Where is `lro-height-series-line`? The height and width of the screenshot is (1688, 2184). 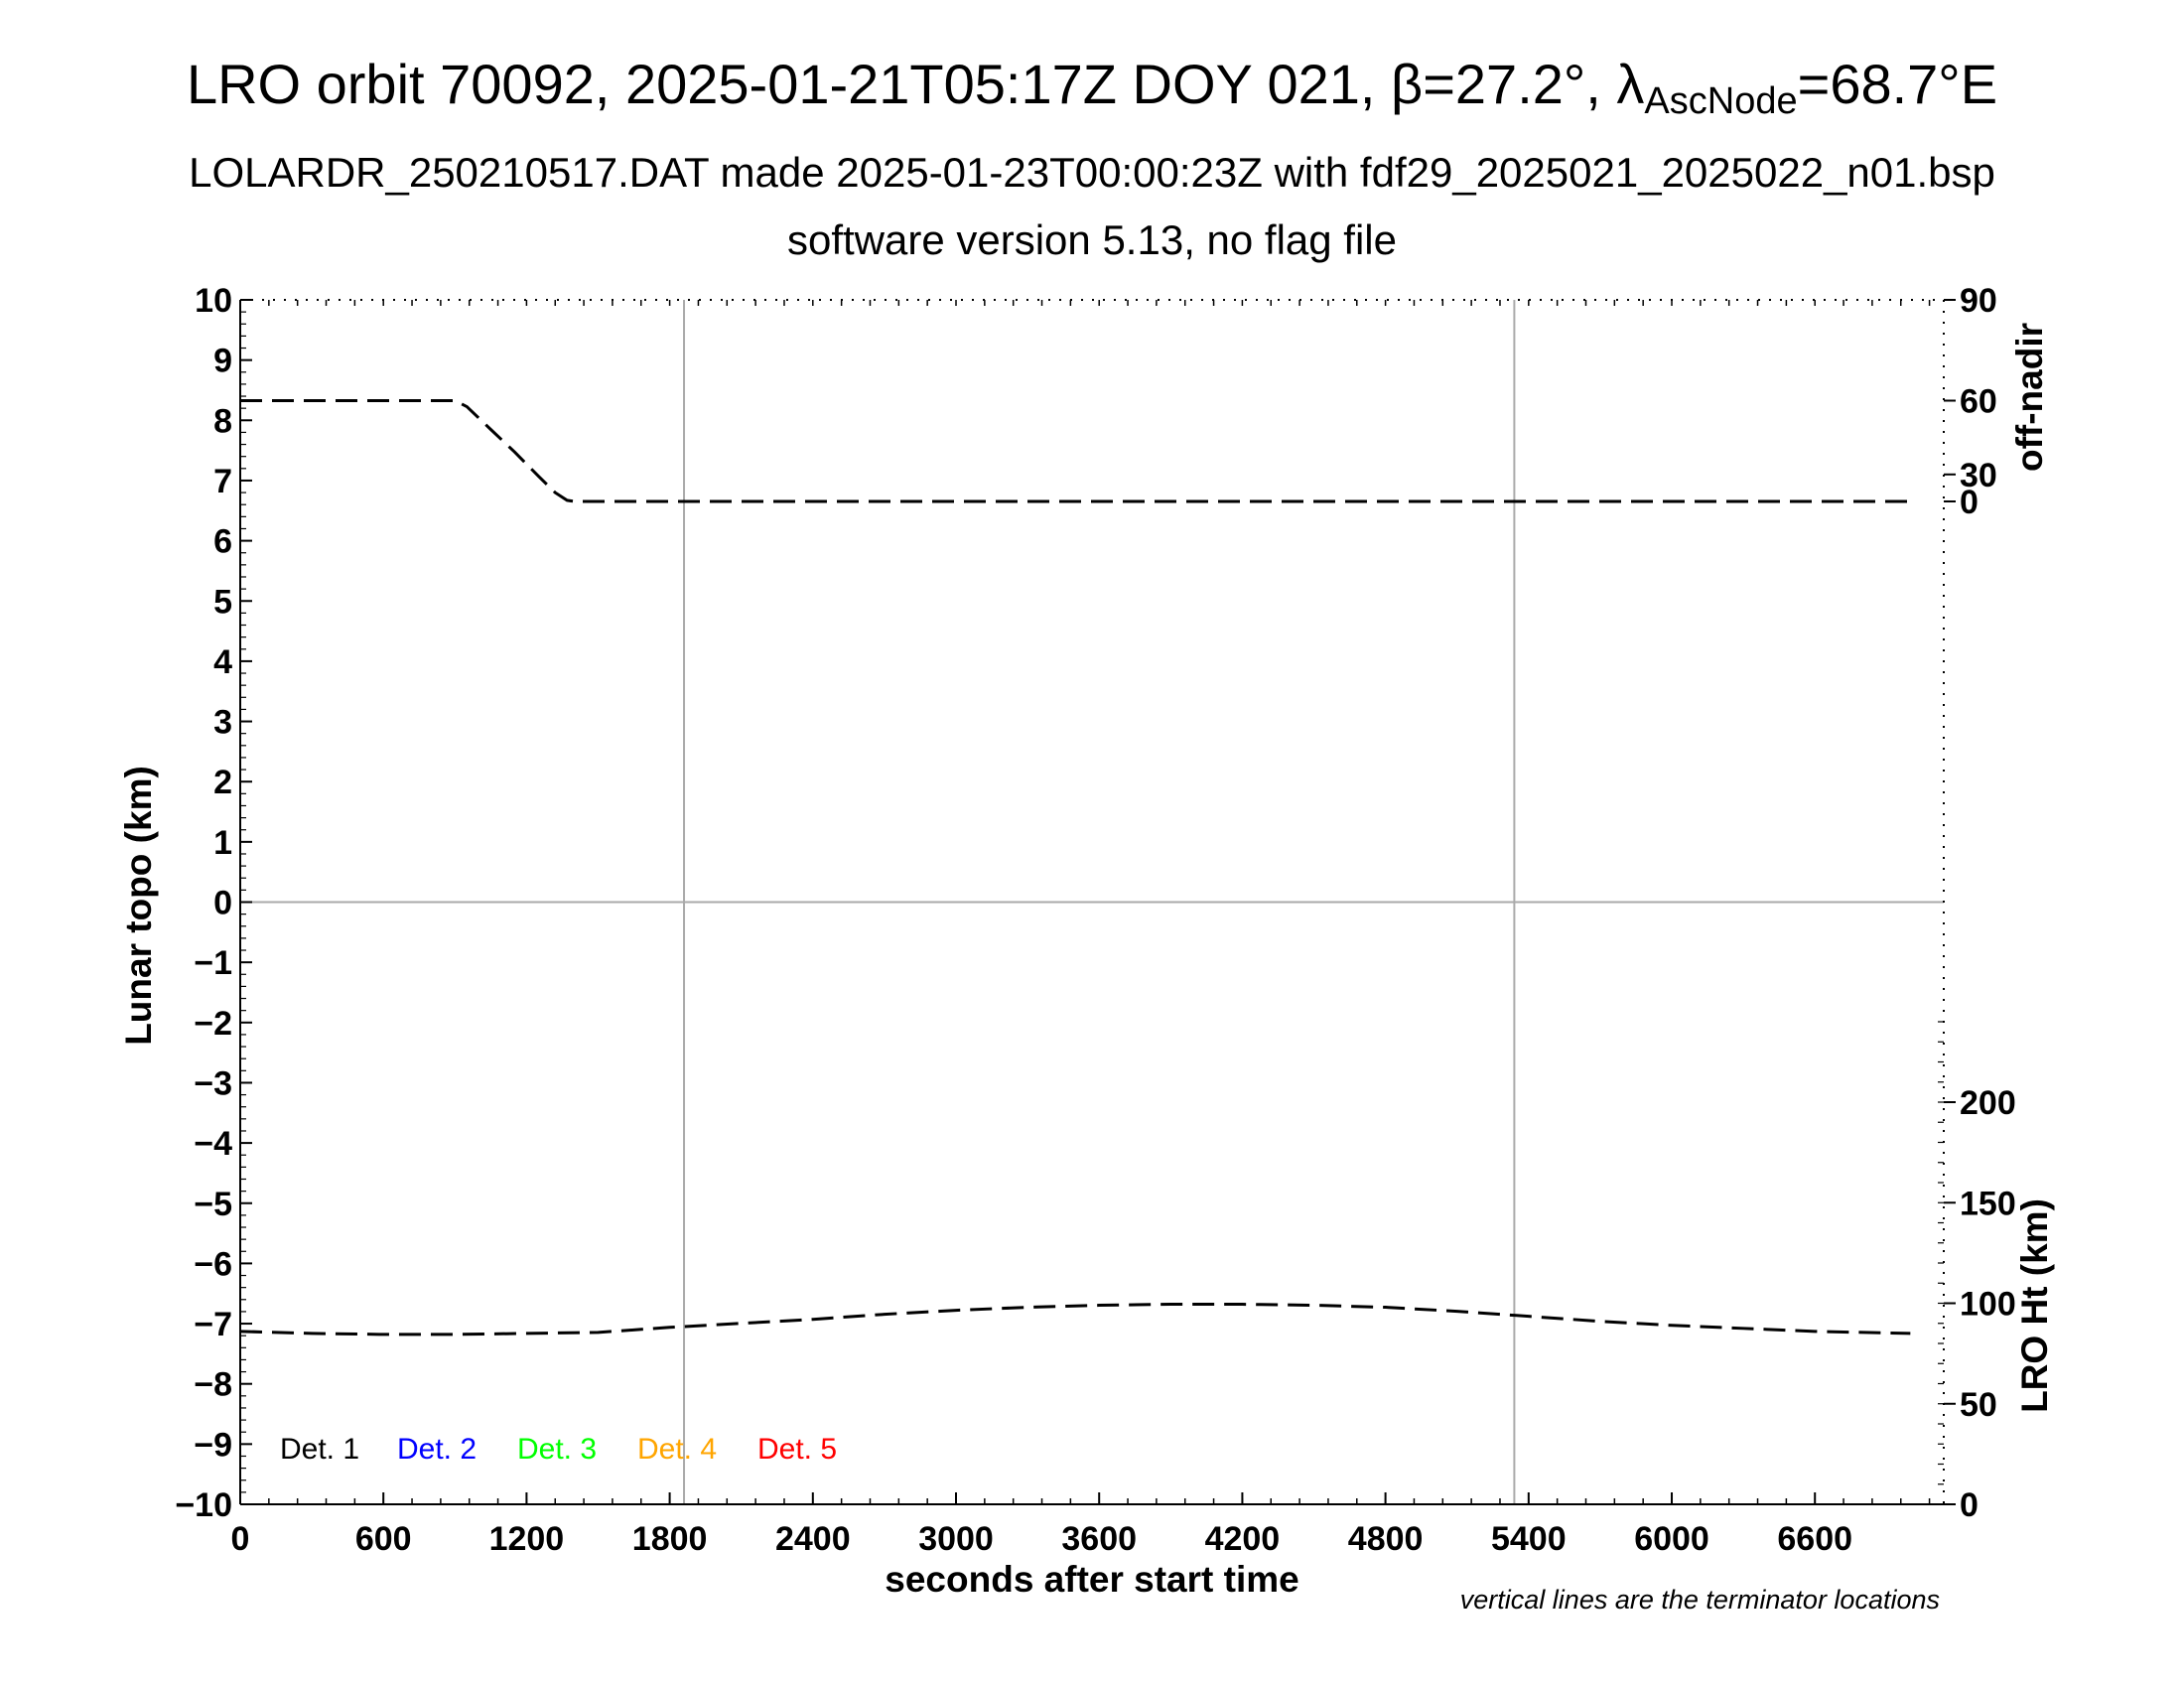 lro-height-series-line is located at coordinates (1075, 1319).